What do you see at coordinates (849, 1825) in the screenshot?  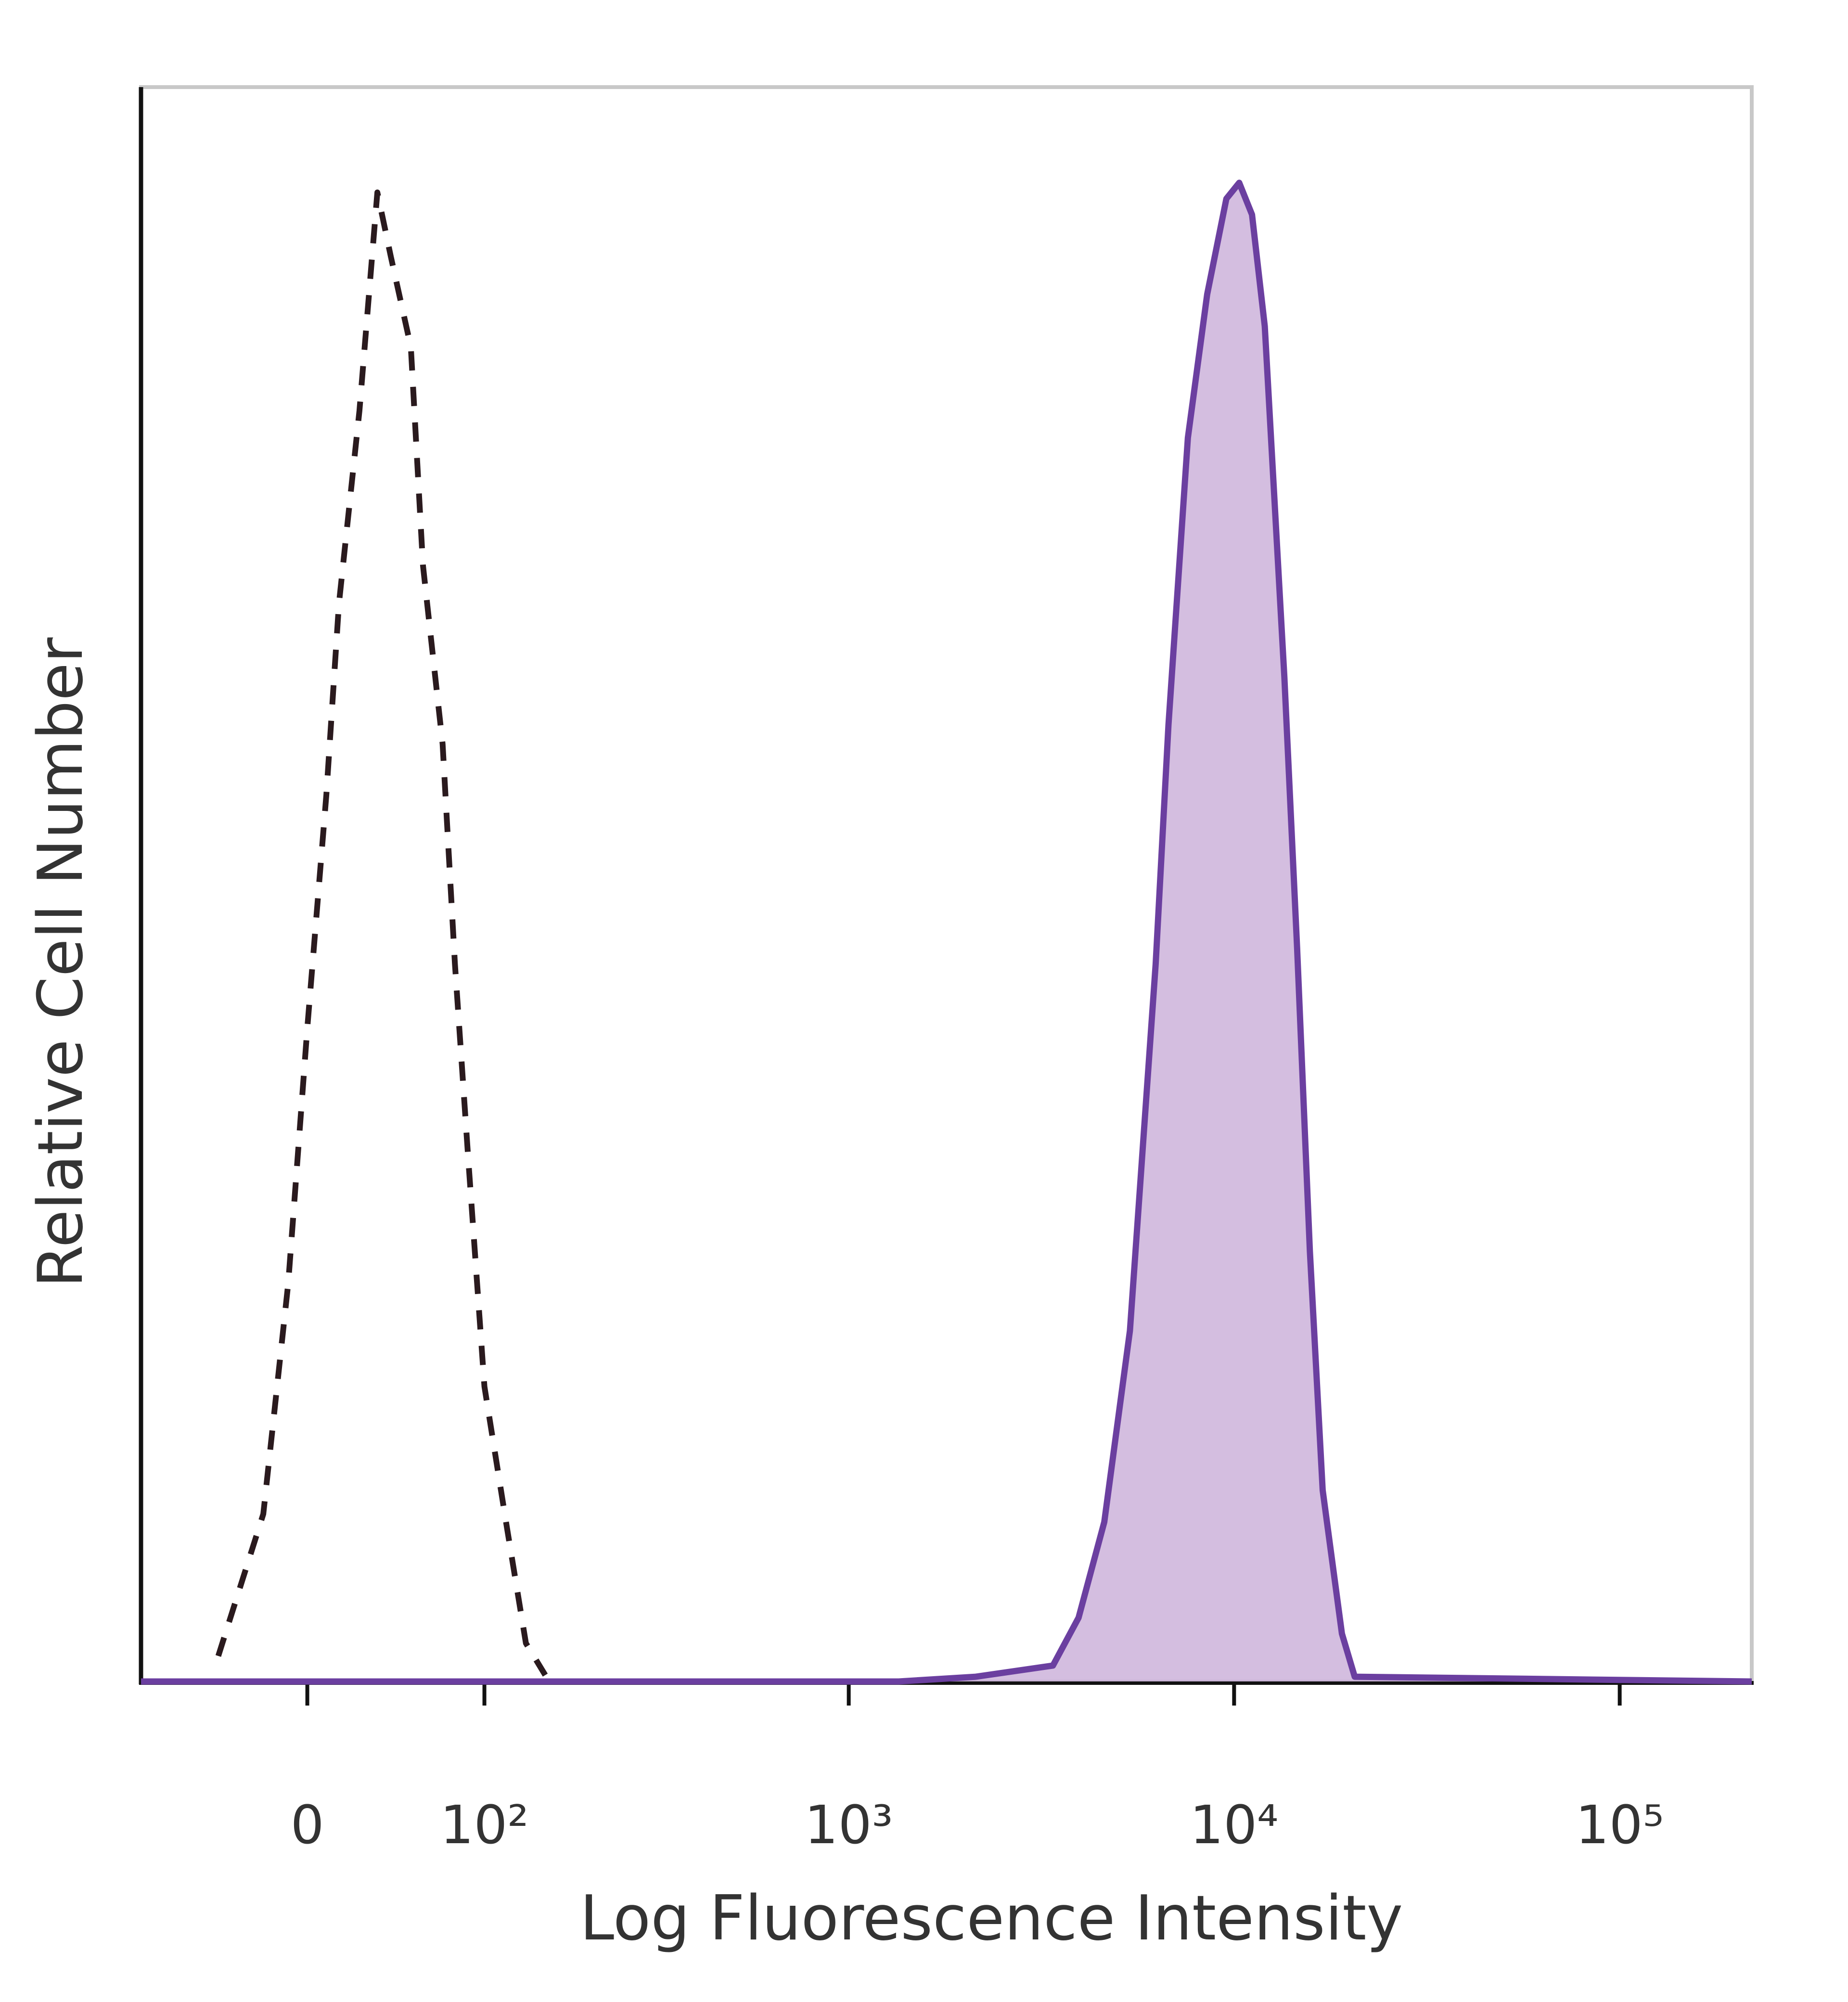 I see `x-tick-label: 10³` at bounding box center [849, 1825].